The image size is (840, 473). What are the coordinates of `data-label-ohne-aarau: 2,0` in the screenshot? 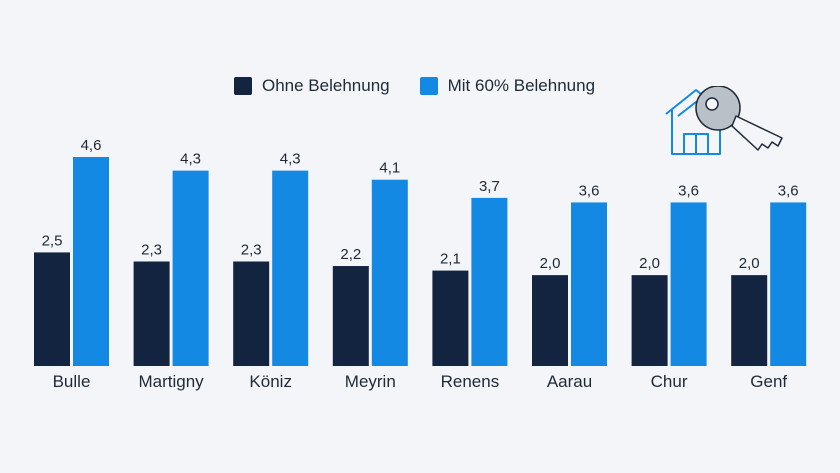 It's located at (550, 263).